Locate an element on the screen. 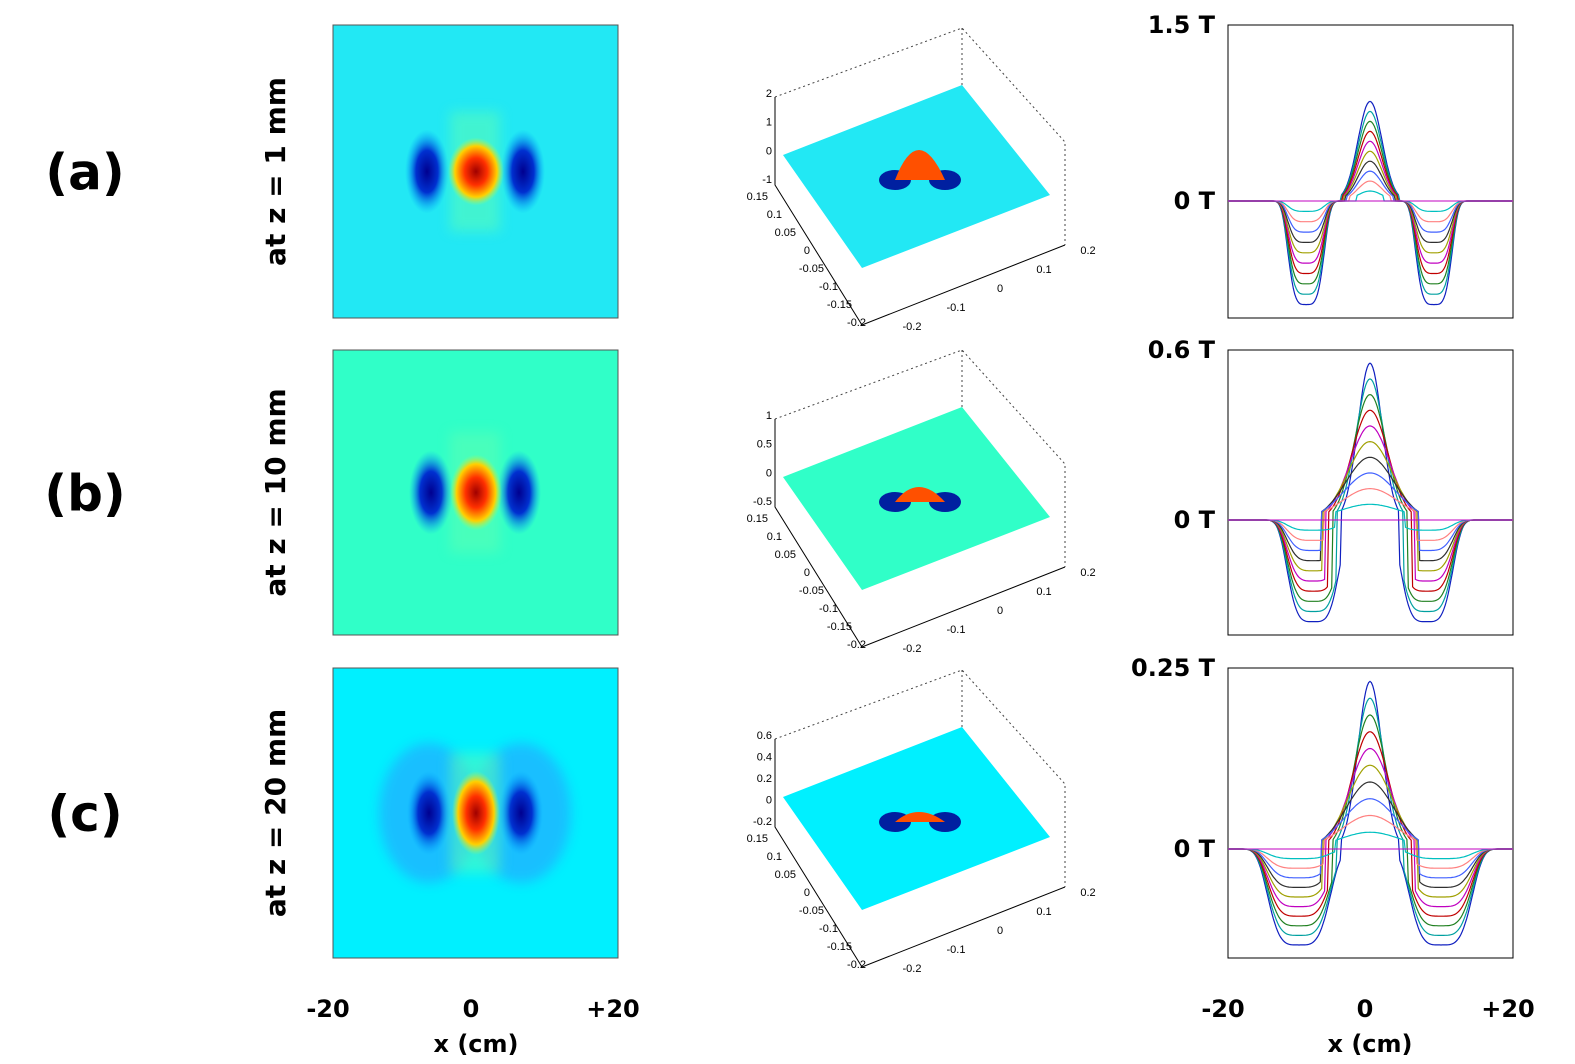  z-tick-label: 0.4 is located at coordinates (764, 758).